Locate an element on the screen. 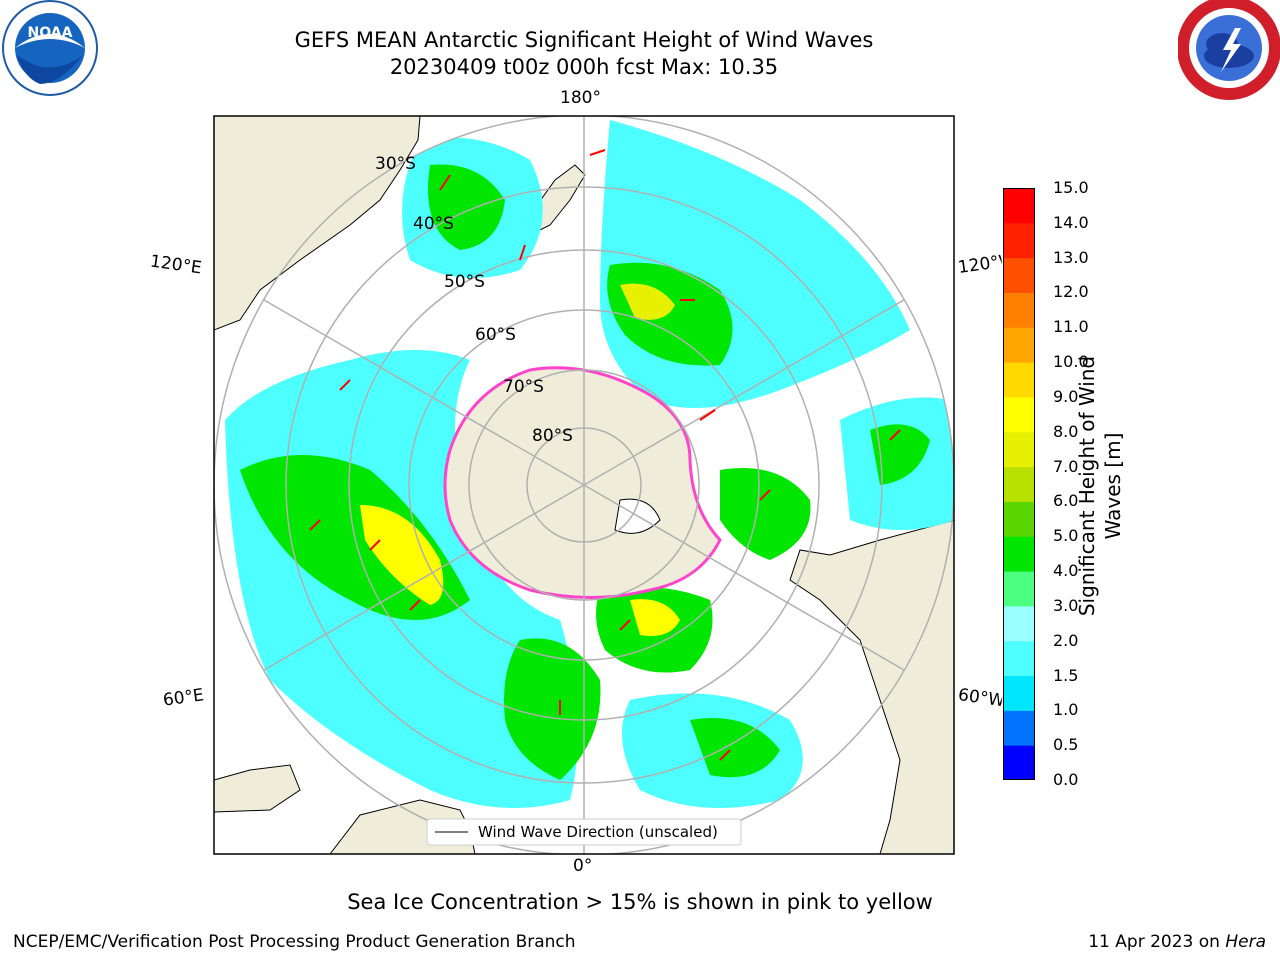  footer-date: 11 Apr 2023 on Hera is located at coordinates (1177, 942).